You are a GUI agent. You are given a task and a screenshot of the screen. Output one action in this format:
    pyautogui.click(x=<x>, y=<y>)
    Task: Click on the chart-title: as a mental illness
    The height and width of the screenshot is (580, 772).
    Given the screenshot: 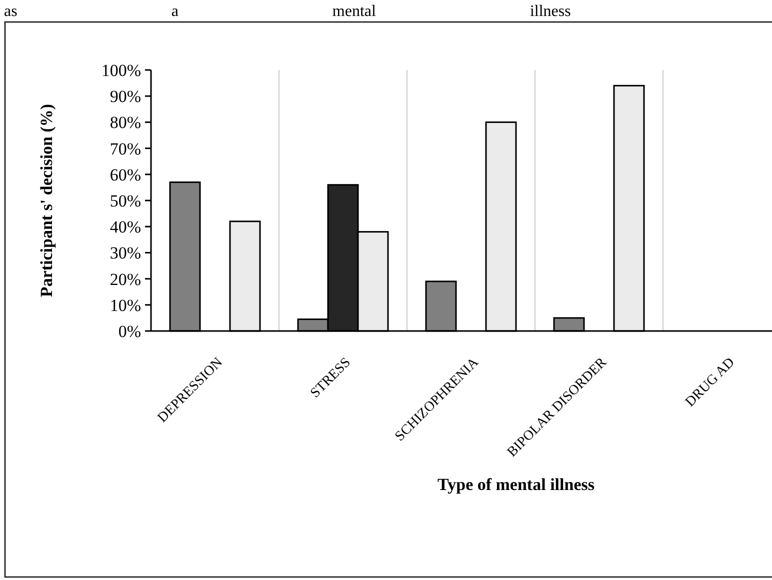 What is the action you would take?
    pyautogui.click(x=287, y=11)
    